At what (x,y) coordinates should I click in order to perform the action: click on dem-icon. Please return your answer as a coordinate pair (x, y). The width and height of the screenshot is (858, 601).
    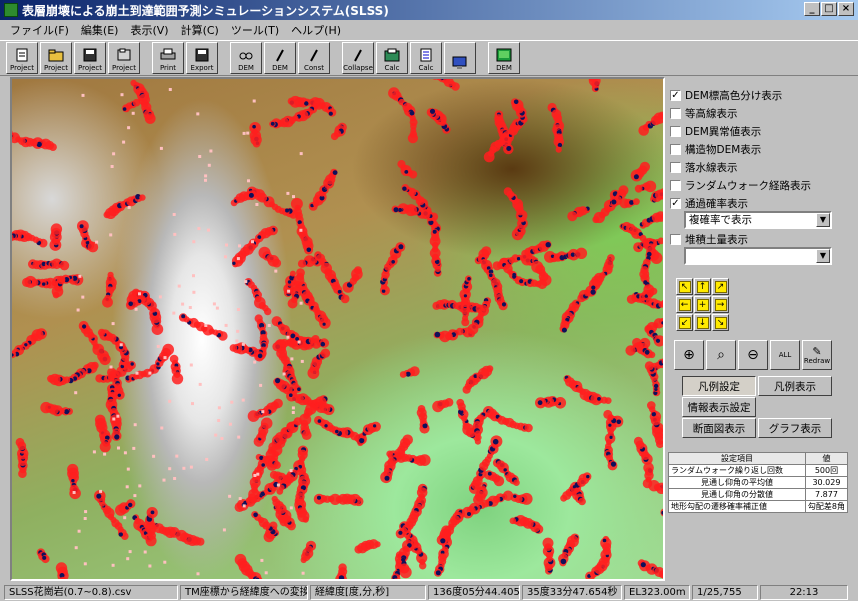
    Looking at the image, I should click on (504, 55).